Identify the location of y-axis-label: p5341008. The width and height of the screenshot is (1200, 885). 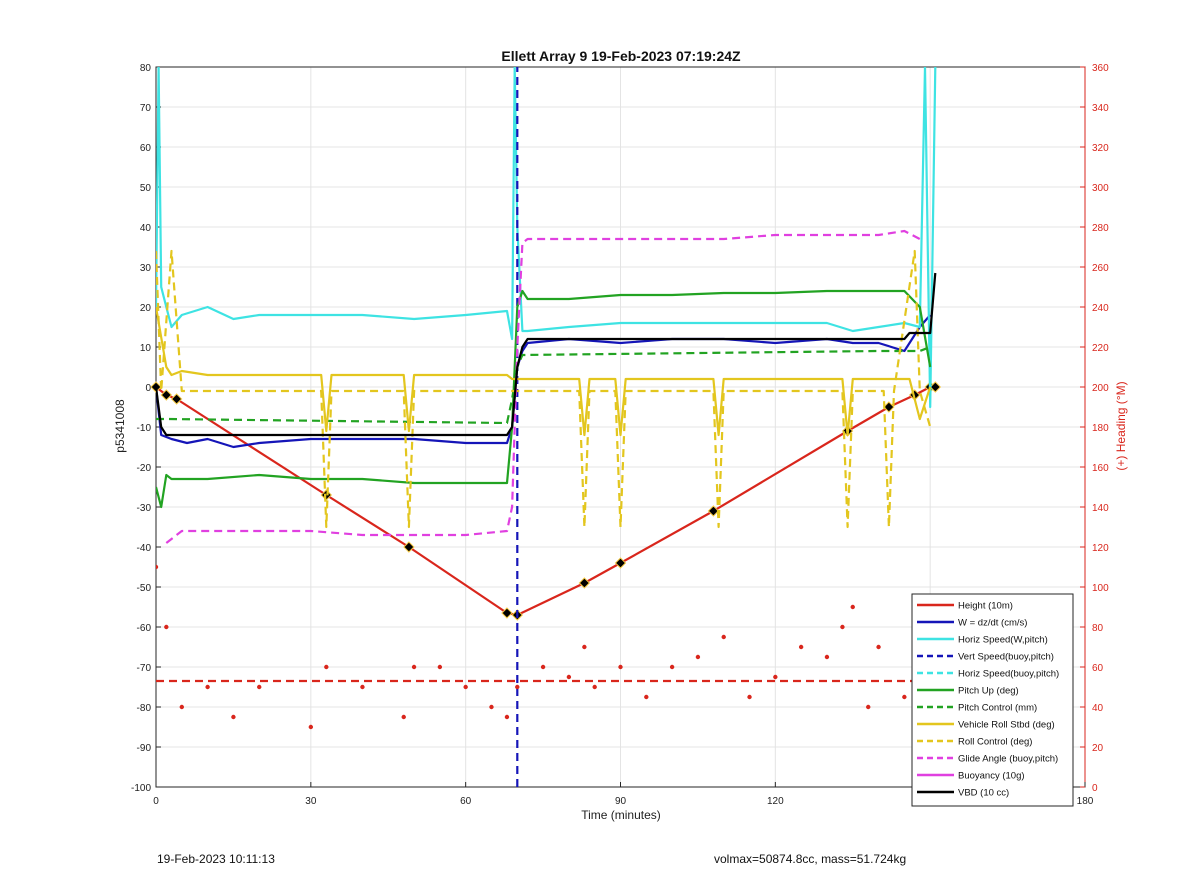
(120, 426).